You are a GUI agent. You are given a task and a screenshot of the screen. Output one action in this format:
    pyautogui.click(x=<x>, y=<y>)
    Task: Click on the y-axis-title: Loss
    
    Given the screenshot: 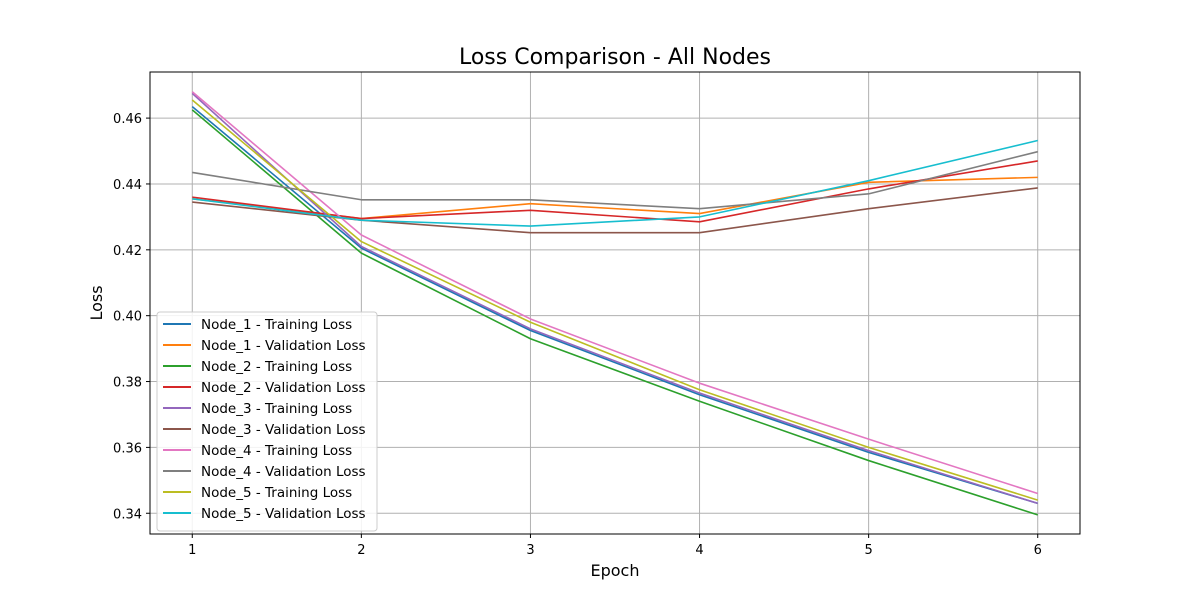 What is the action you would take?
    pyautogui.click(x=96, y=302)
    